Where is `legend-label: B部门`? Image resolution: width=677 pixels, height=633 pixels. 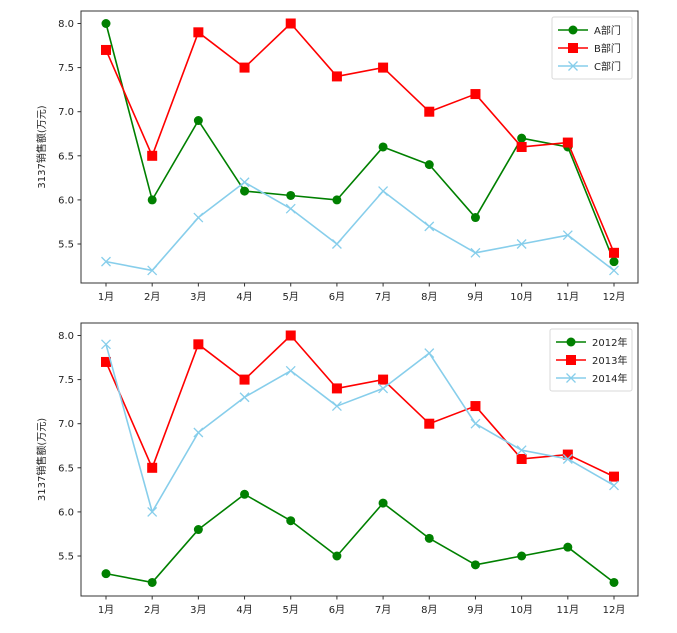
legend-label: B部门 is located at coordinates (607, 48).